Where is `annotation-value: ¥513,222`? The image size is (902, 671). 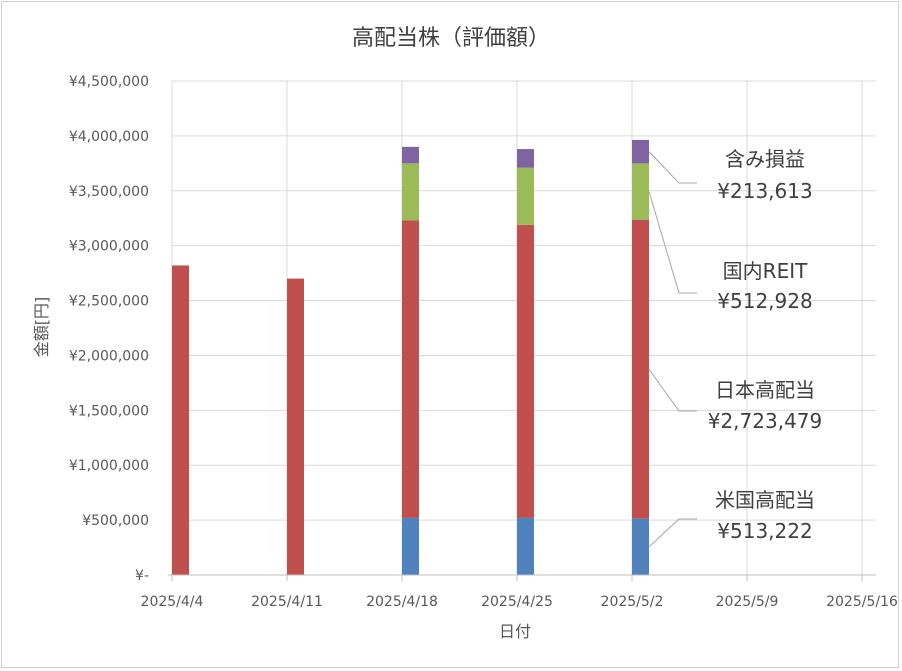 annotation-value: ¥513,222 is located at coordinates (764, 531).